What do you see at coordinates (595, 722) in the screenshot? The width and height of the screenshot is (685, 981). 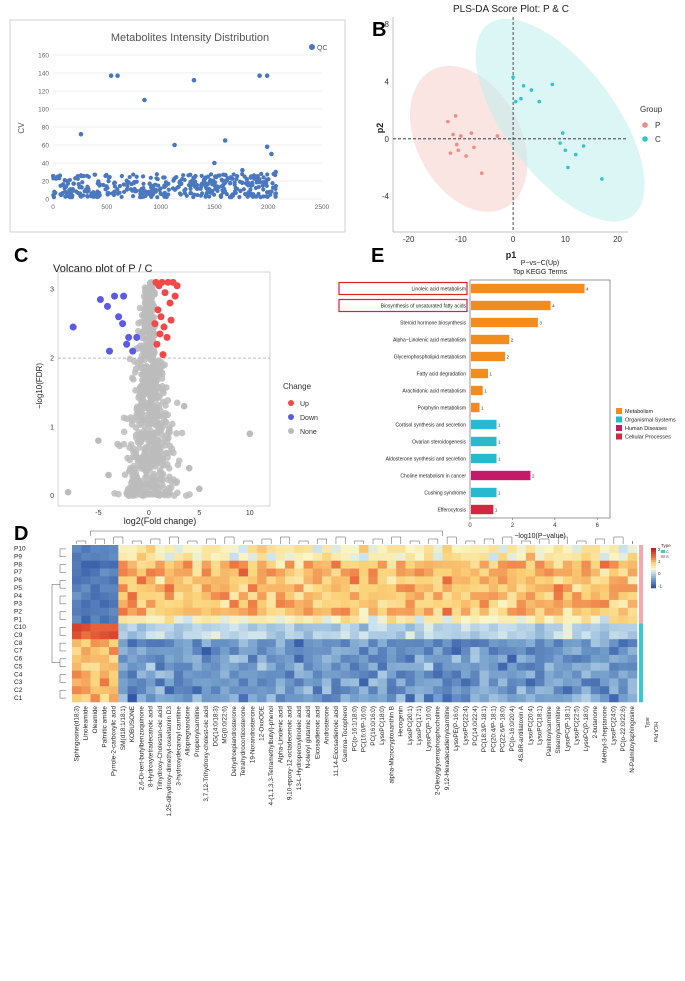 I see `heatmap-column-label: 2-butanone` at bounding box center [595, 722].